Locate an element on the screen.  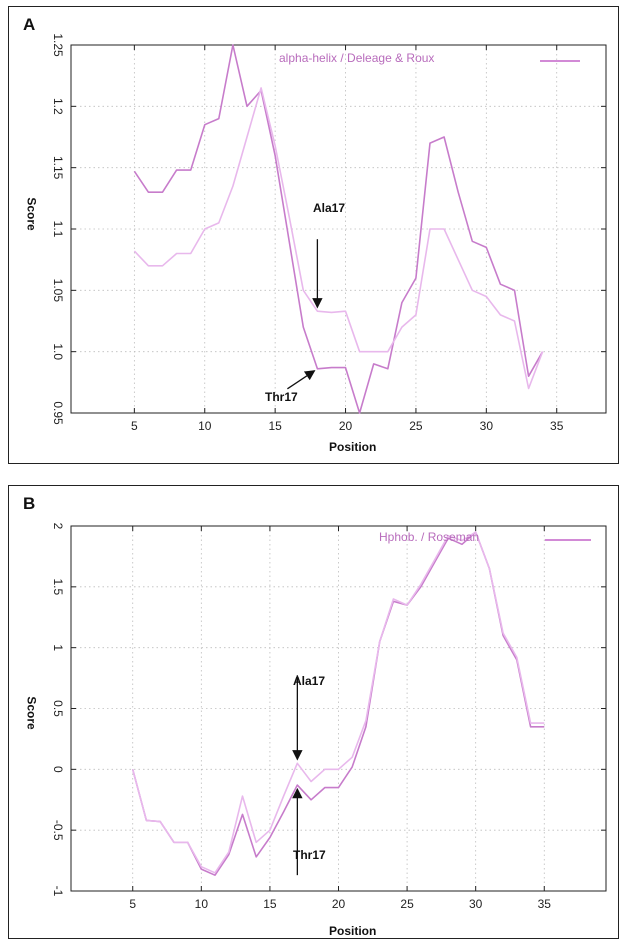
y-tick-label: -1 is located at coordinates (58, 891).